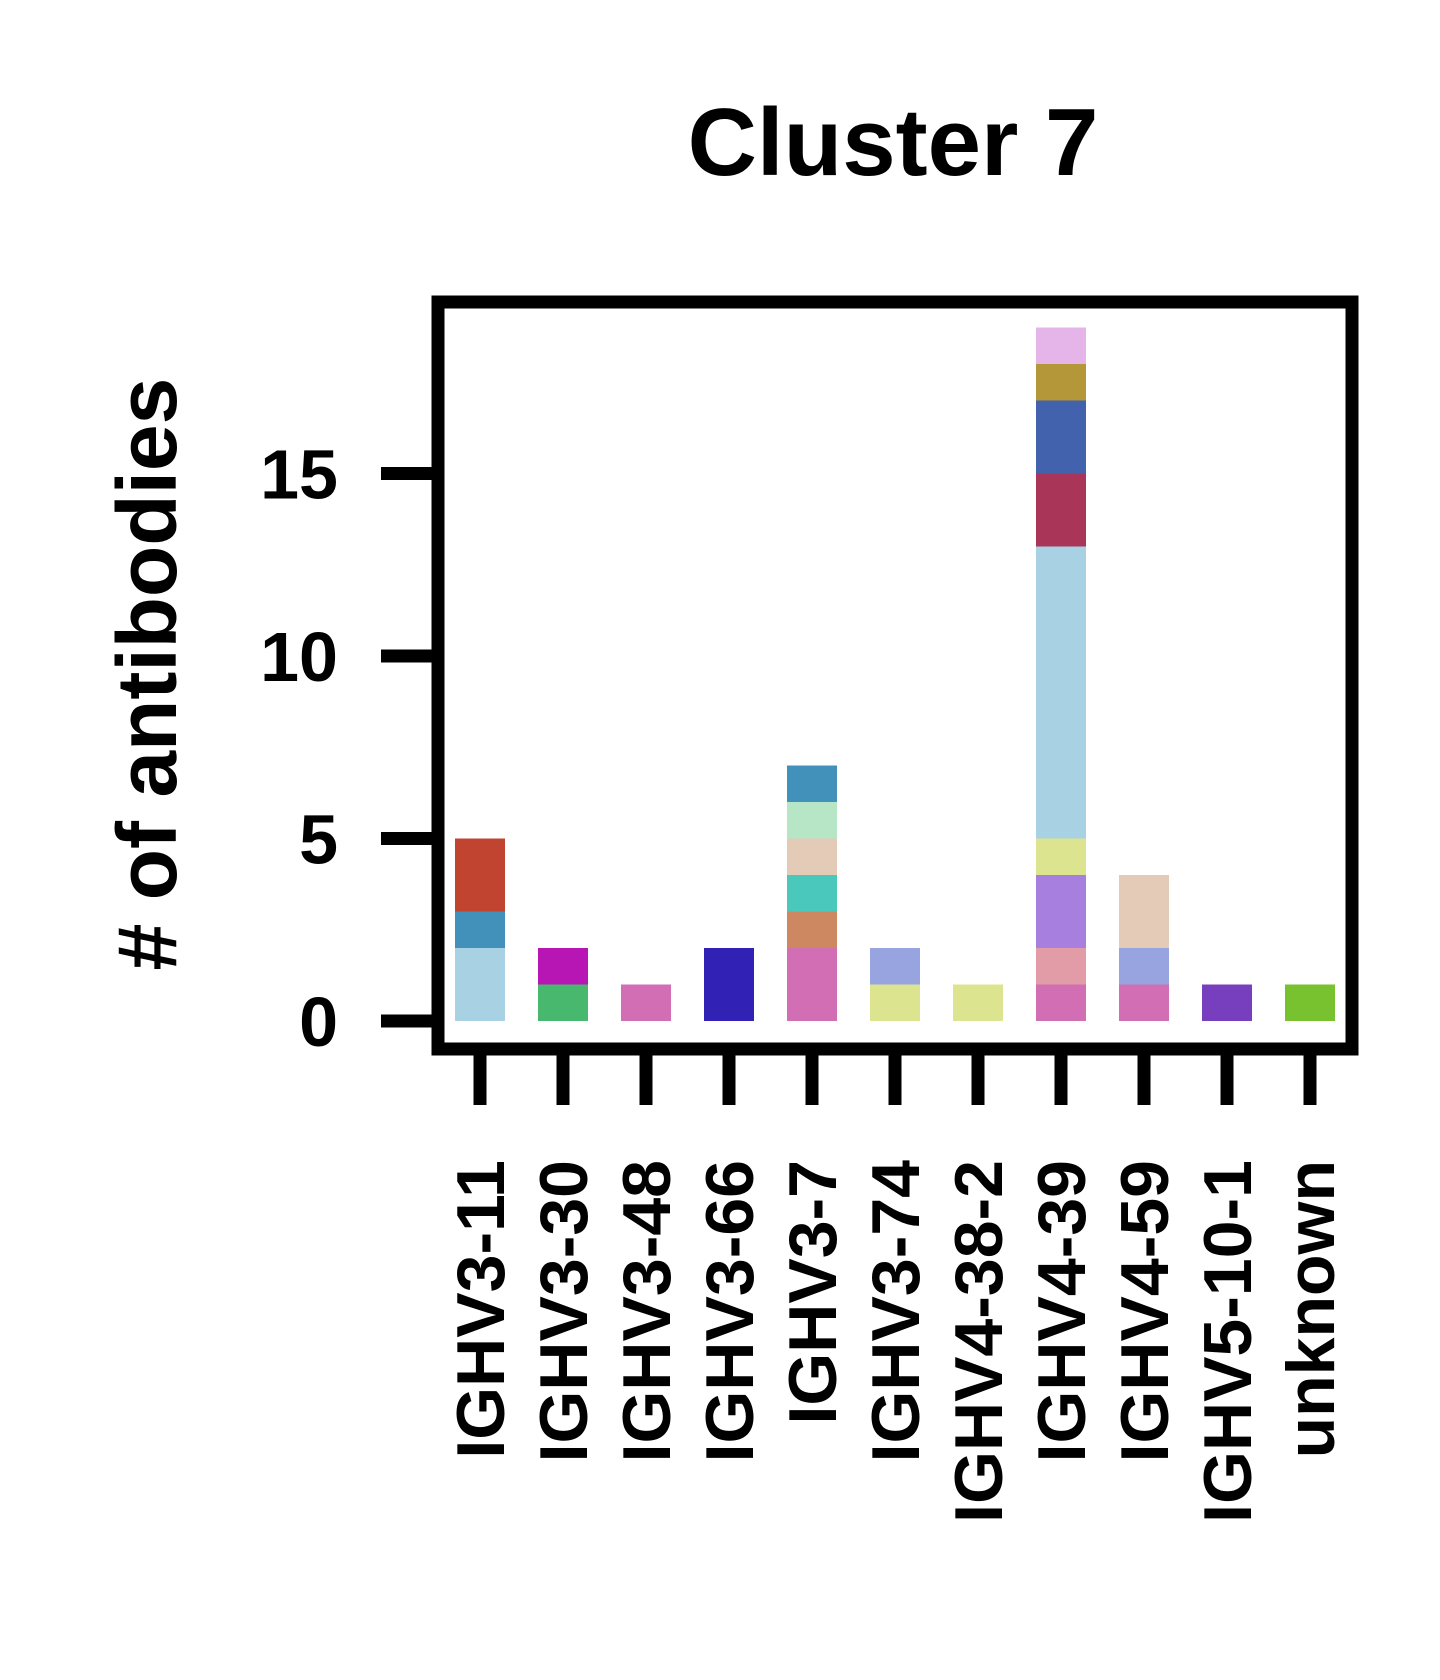  I want to click on y-axis-label: # of antibodies, so click(147, 674).